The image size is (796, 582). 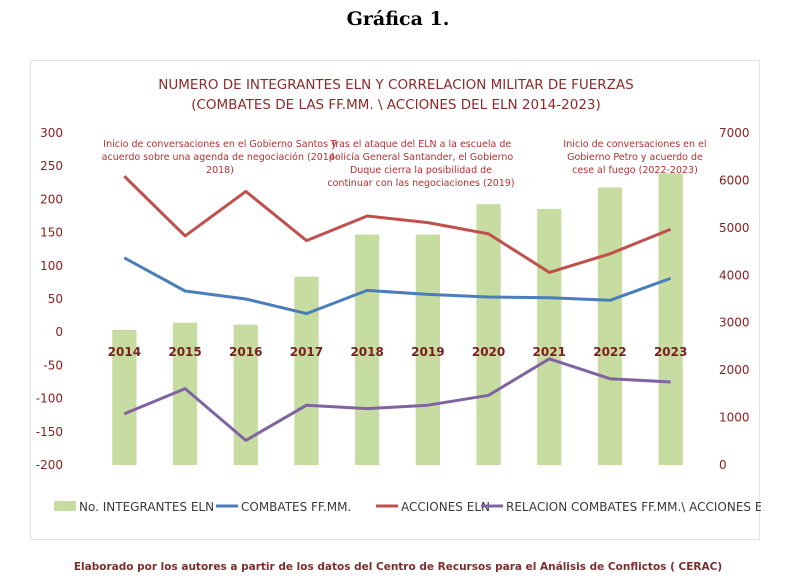 What do you see at coordinates (51, 199) in the screenshot?
I see `y-left-tick: 200` at bounding box center [51, 199].